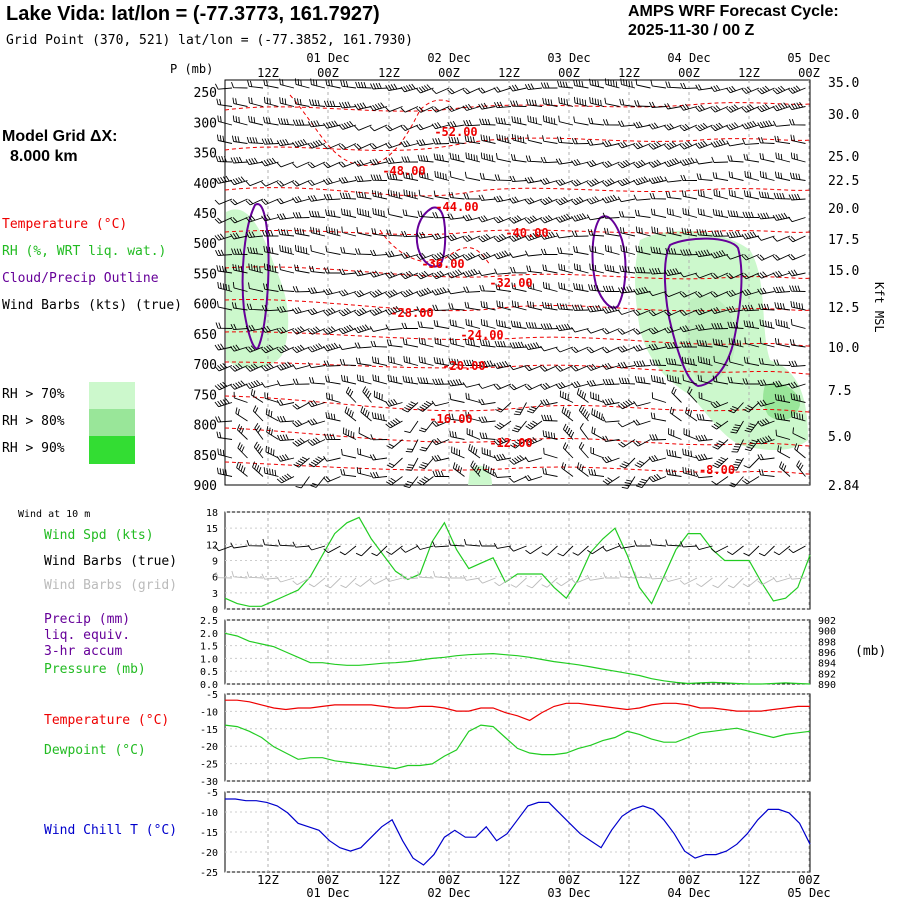 The height and width of the screenshot is (900, 900). What do you see at coordinates (843, 271) in the screenshot?
I see `height-tick: 15.0` at bounding box center [843, 271].